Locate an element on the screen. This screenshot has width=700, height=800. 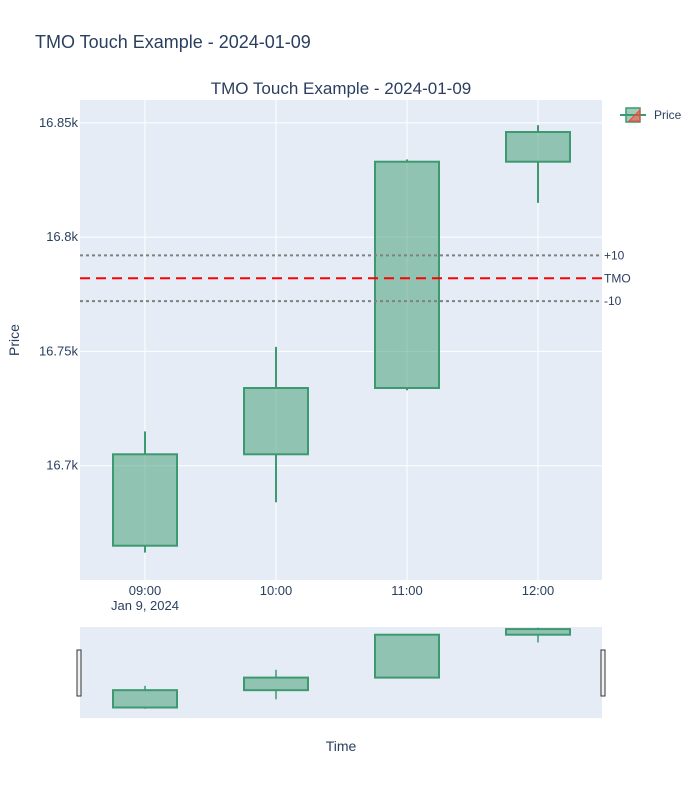
y-tick-label: 16.75k is located at coordinates (59, 350).